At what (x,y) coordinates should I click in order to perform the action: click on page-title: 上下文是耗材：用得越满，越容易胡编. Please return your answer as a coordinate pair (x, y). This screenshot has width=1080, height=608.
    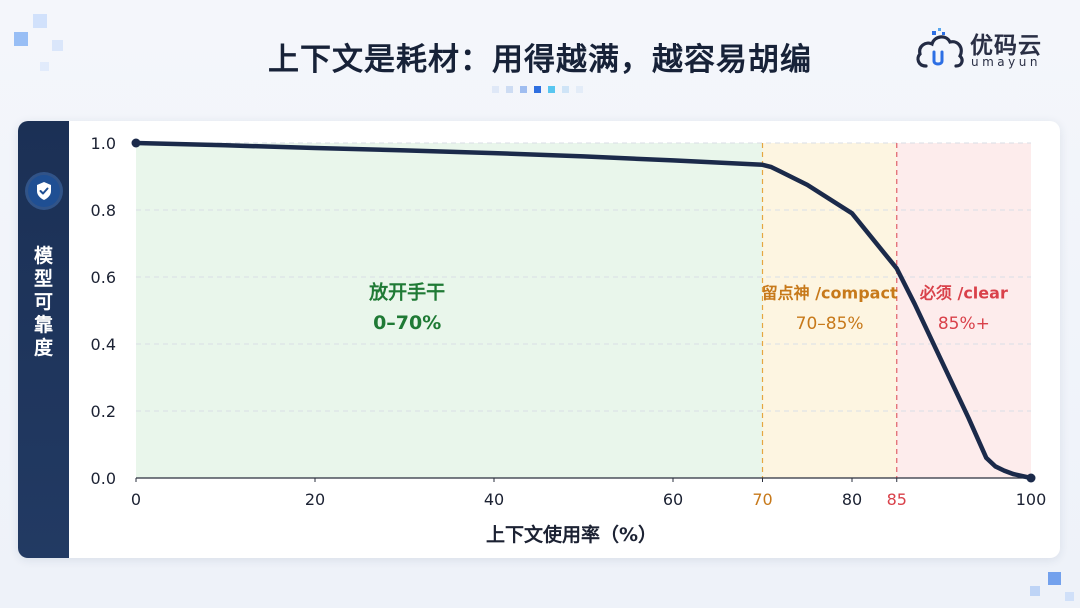
    Looking at the image, I should click on (540, 60).